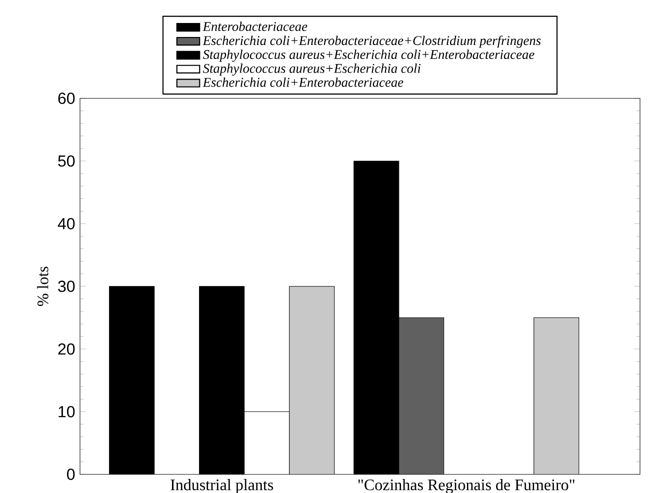 This screenshot has height=493, width=650. Describe the element at coordinates (66, 224) in the screenshot. I see `y-tick-label: 40` at that location.